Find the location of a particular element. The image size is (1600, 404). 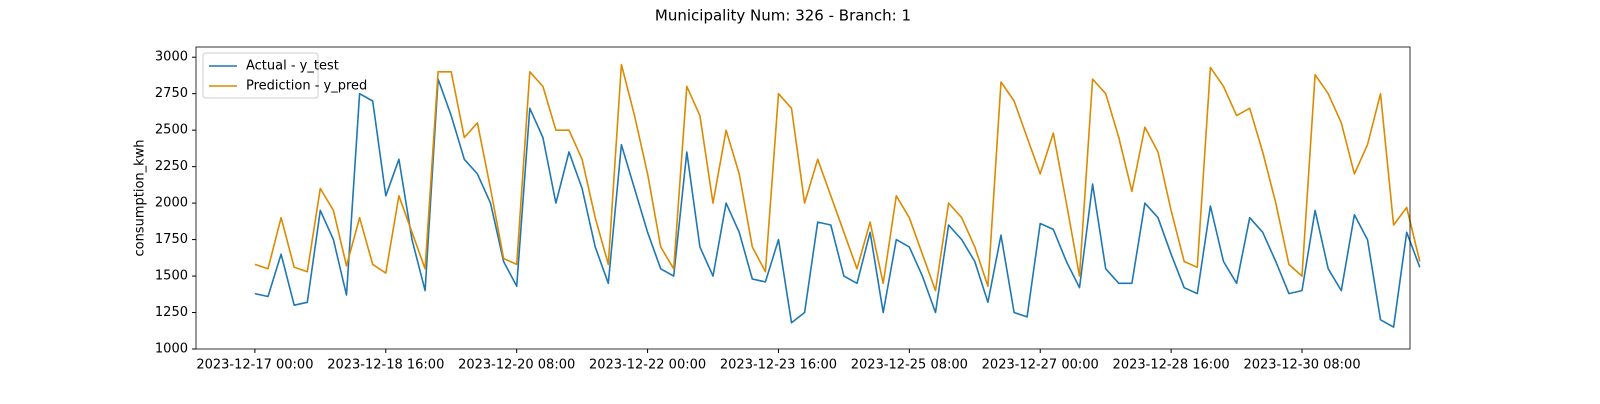

y-tick-label: 2000 is located at coordinates (171, 203).